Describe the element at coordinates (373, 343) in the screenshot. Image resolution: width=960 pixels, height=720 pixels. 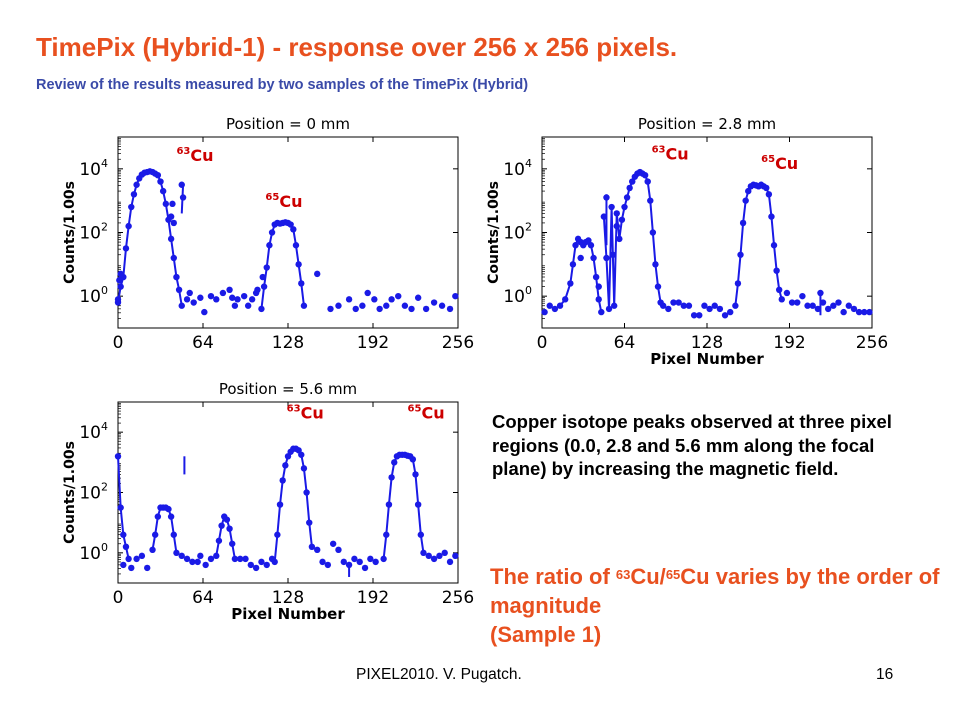
I see `x-tick-label: 192` at that location.